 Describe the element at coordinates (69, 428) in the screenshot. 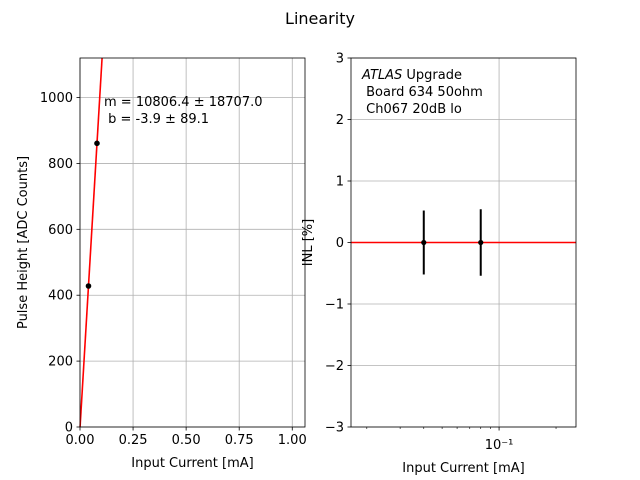

I see `left-y-tick-label: 0` at that location.